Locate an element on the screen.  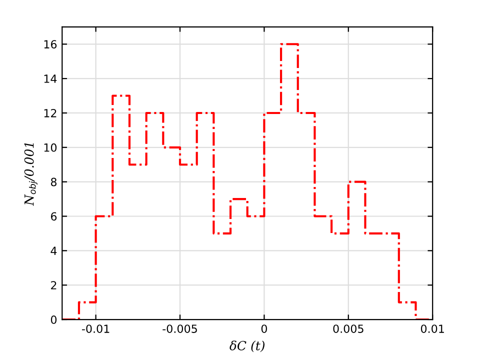
y-tick-label: 12 is located at coordinates (50, 113).